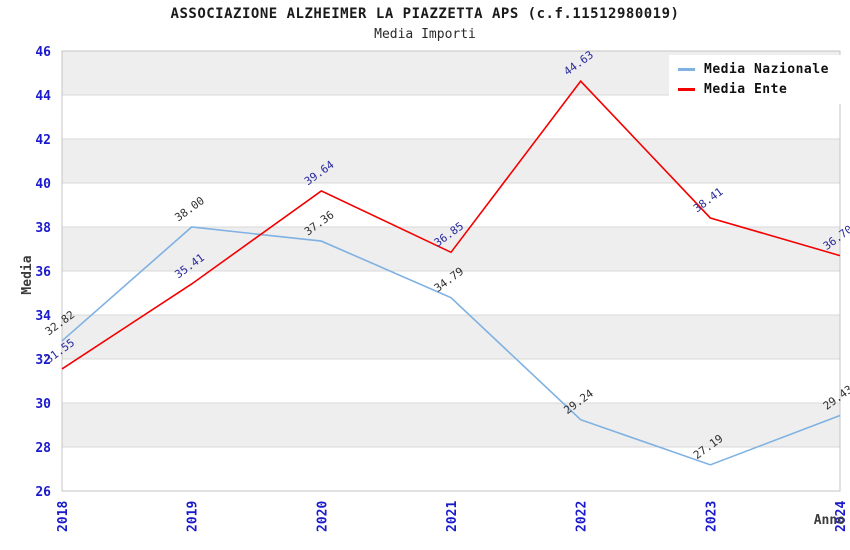 This screenshot has height=550, width=850. What do you see at coordinates (756, 79) in the screenshot?
I see `chart-legend: Media Nazionale Media Ente` at bounding box center [756, 79].